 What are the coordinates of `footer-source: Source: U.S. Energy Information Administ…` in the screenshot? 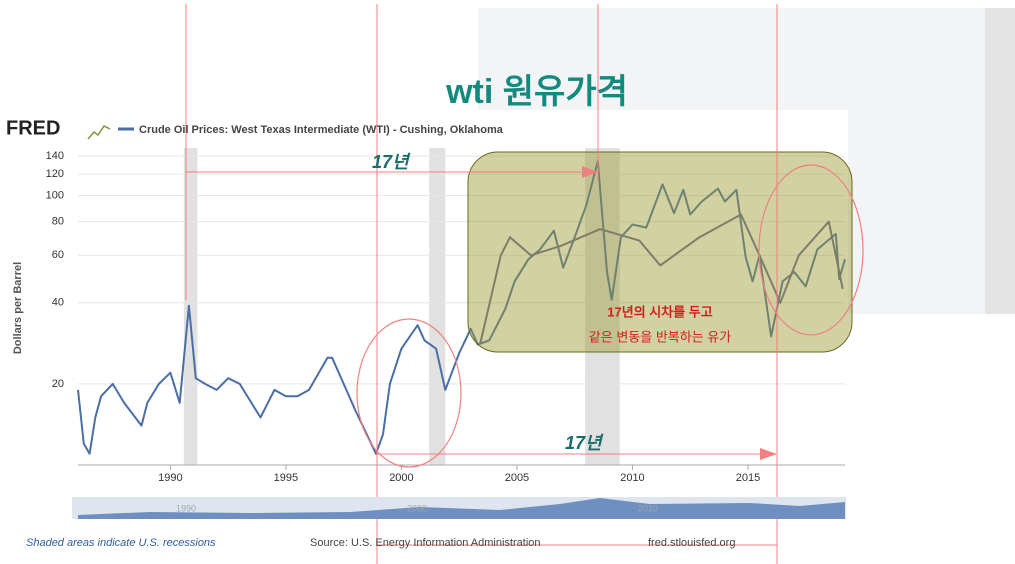 It's located at (425, 543).